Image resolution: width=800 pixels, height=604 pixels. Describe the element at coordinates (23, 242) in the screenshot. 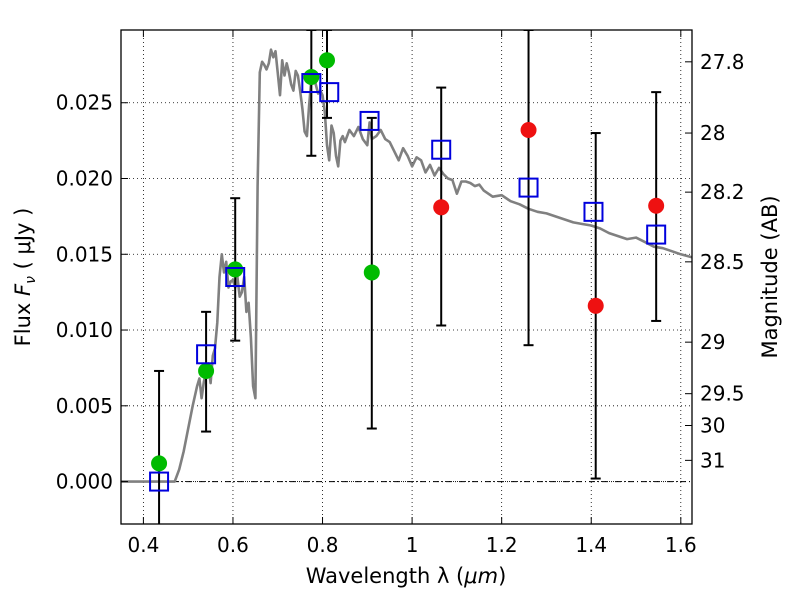

I see `y-axis-label-unit: ( μJy )` at that location.